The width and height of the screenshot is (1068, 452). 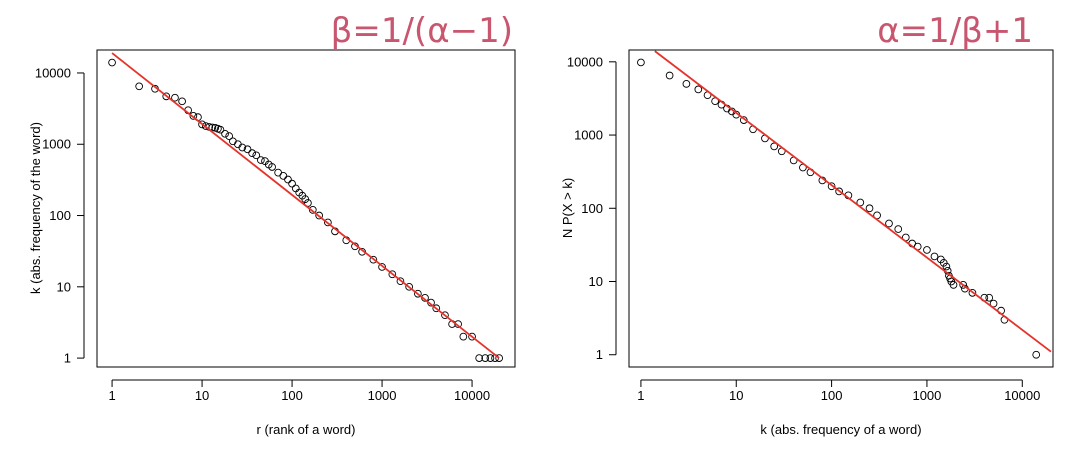 I want to click on left-y-tick-label: 1, so click(x=67, y=358).